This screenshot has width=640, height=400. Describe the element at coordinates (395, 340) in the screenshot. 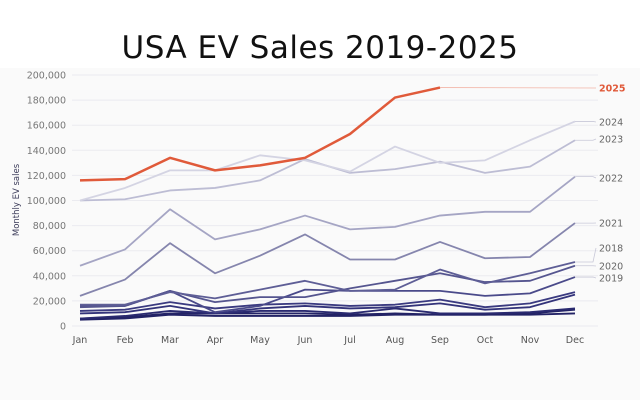

I see `x-tick-label: Aug` at that location.